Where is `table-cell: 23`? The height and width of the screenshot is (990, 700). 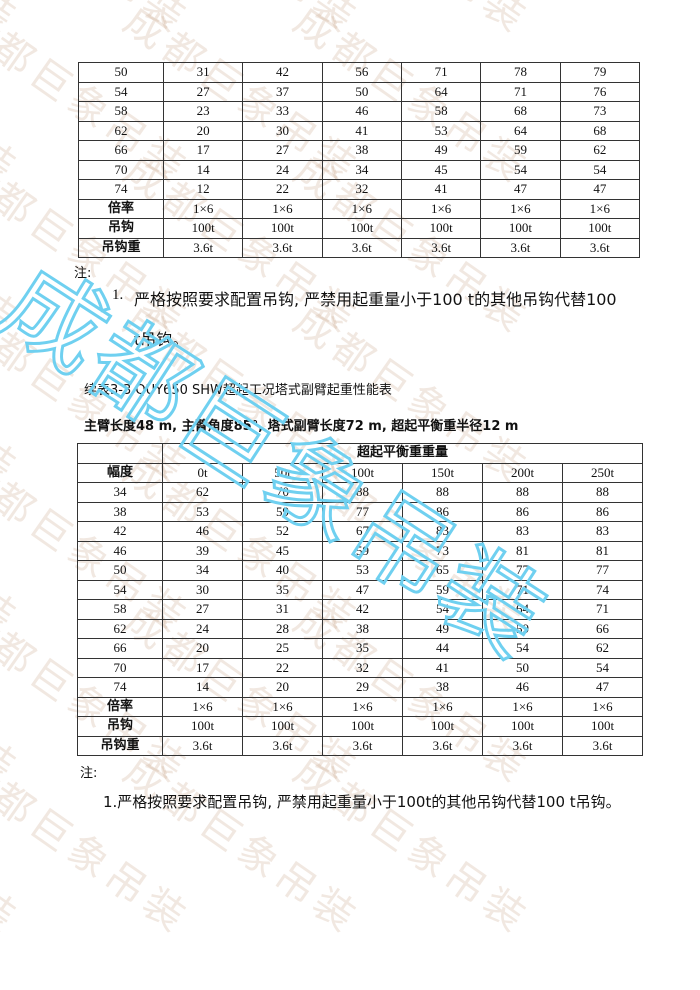 table-cell: 23 is located at coordinates (203, 111).